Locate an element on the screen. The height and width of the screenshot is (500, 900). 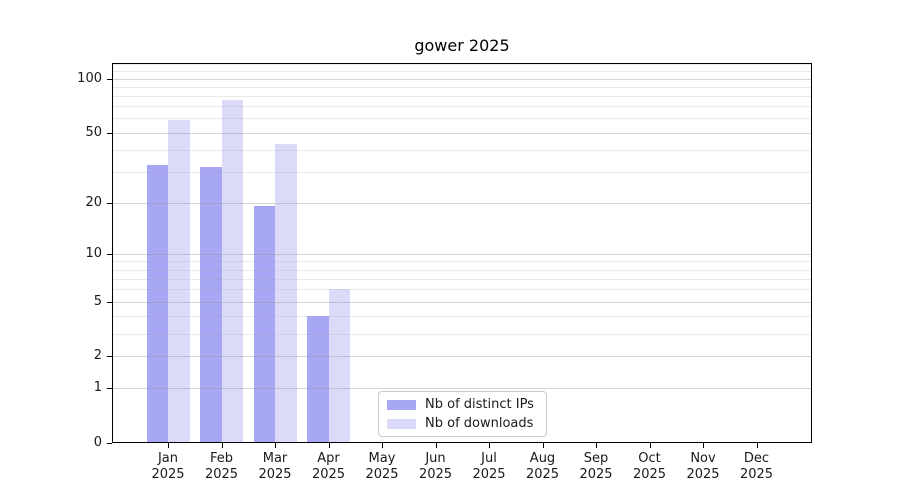
bar-feb-downloads is located at coordinates (232, 271).